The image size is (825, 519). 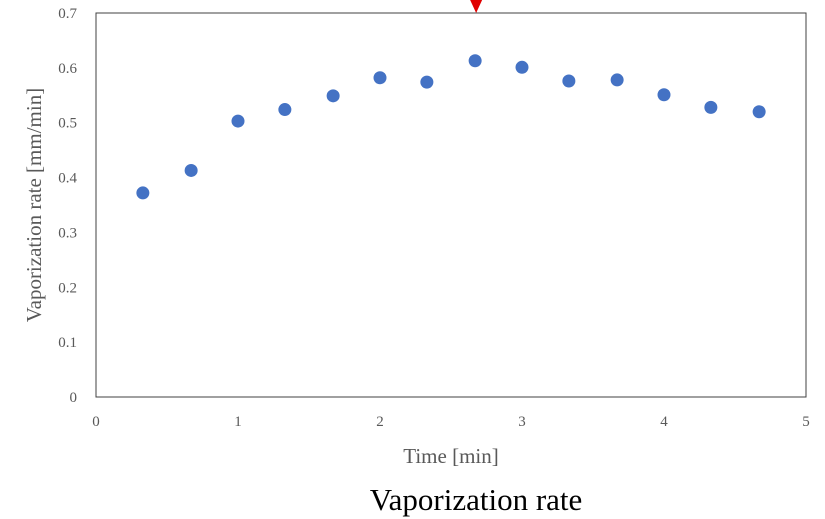 I want to click on y-axis-title: Vaporization rate [mm/min], so click(x=34, y=205).